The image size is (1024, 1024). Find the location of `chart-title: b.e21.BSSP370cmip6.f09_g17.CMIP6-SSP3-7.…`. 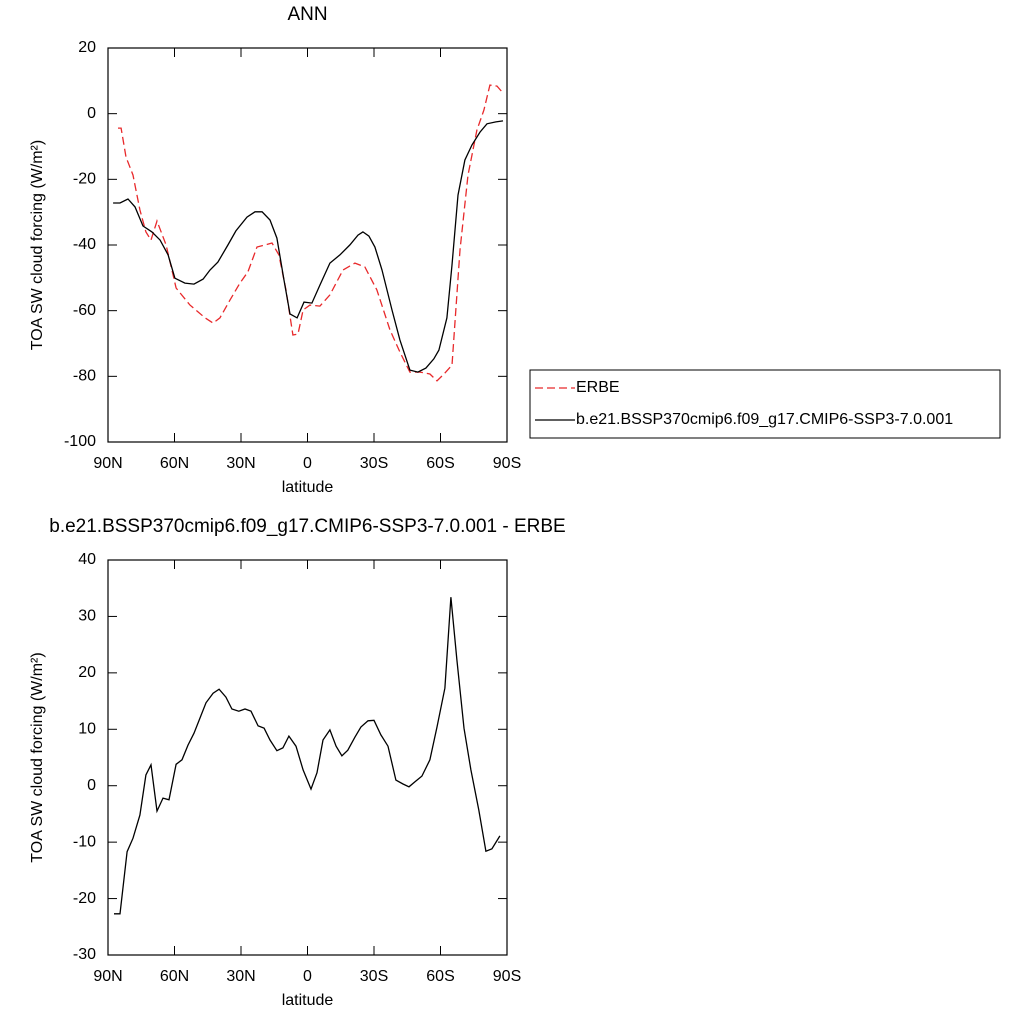

chart-title: b.e21.BSSP370cmip6.f09_g17.CMIP6-SSP3-7.… is located at coordinates (307, 526).